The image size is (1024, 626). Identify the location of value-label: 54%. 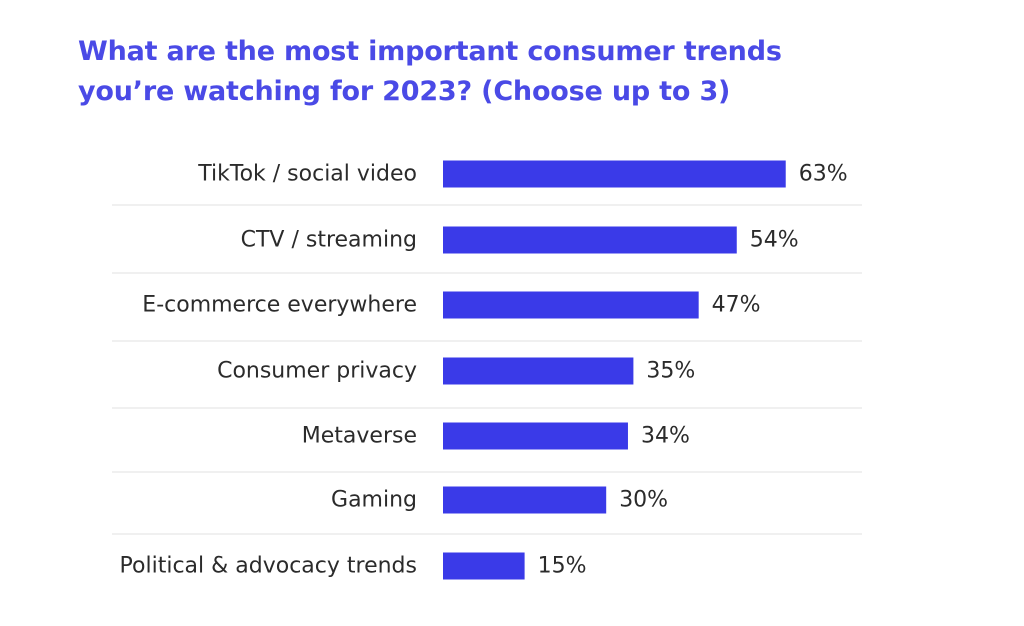
(774, 240).